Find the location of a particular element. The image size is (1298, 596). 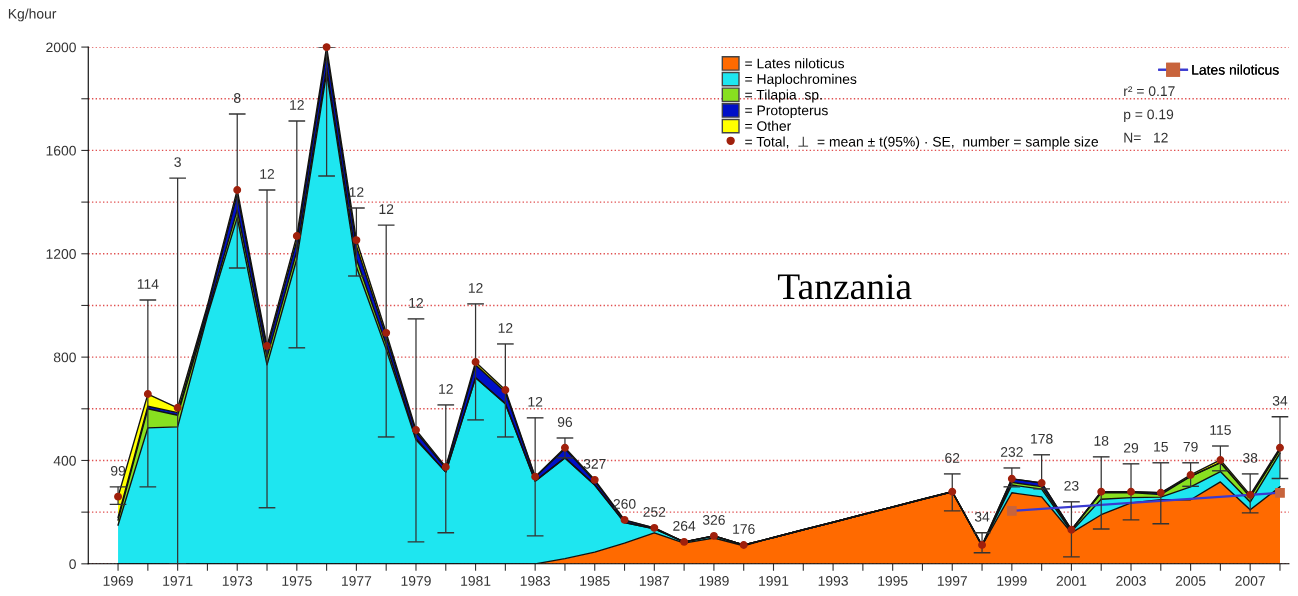

annotation: N= 12 is located at coordinates (1146, 137).